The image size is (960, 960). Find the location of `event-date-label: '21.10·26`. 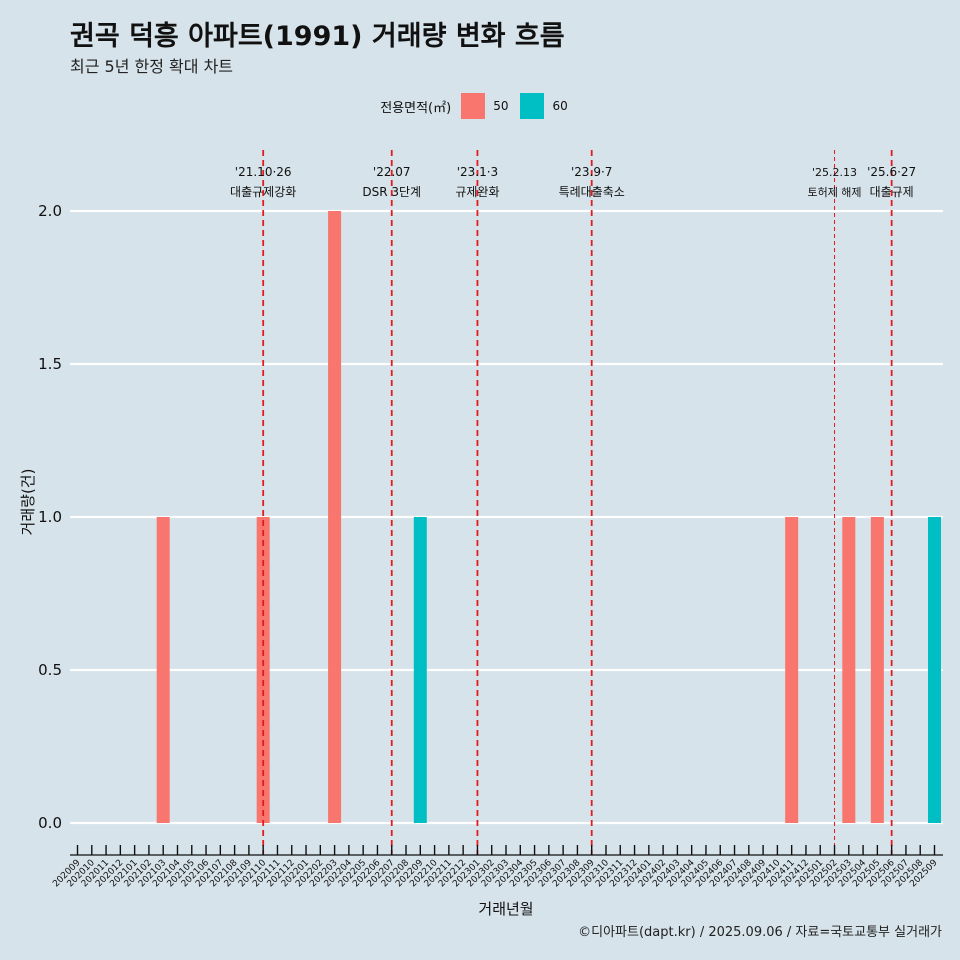

event-date-label: '21.10·26 is located at coordinates (263, 172).